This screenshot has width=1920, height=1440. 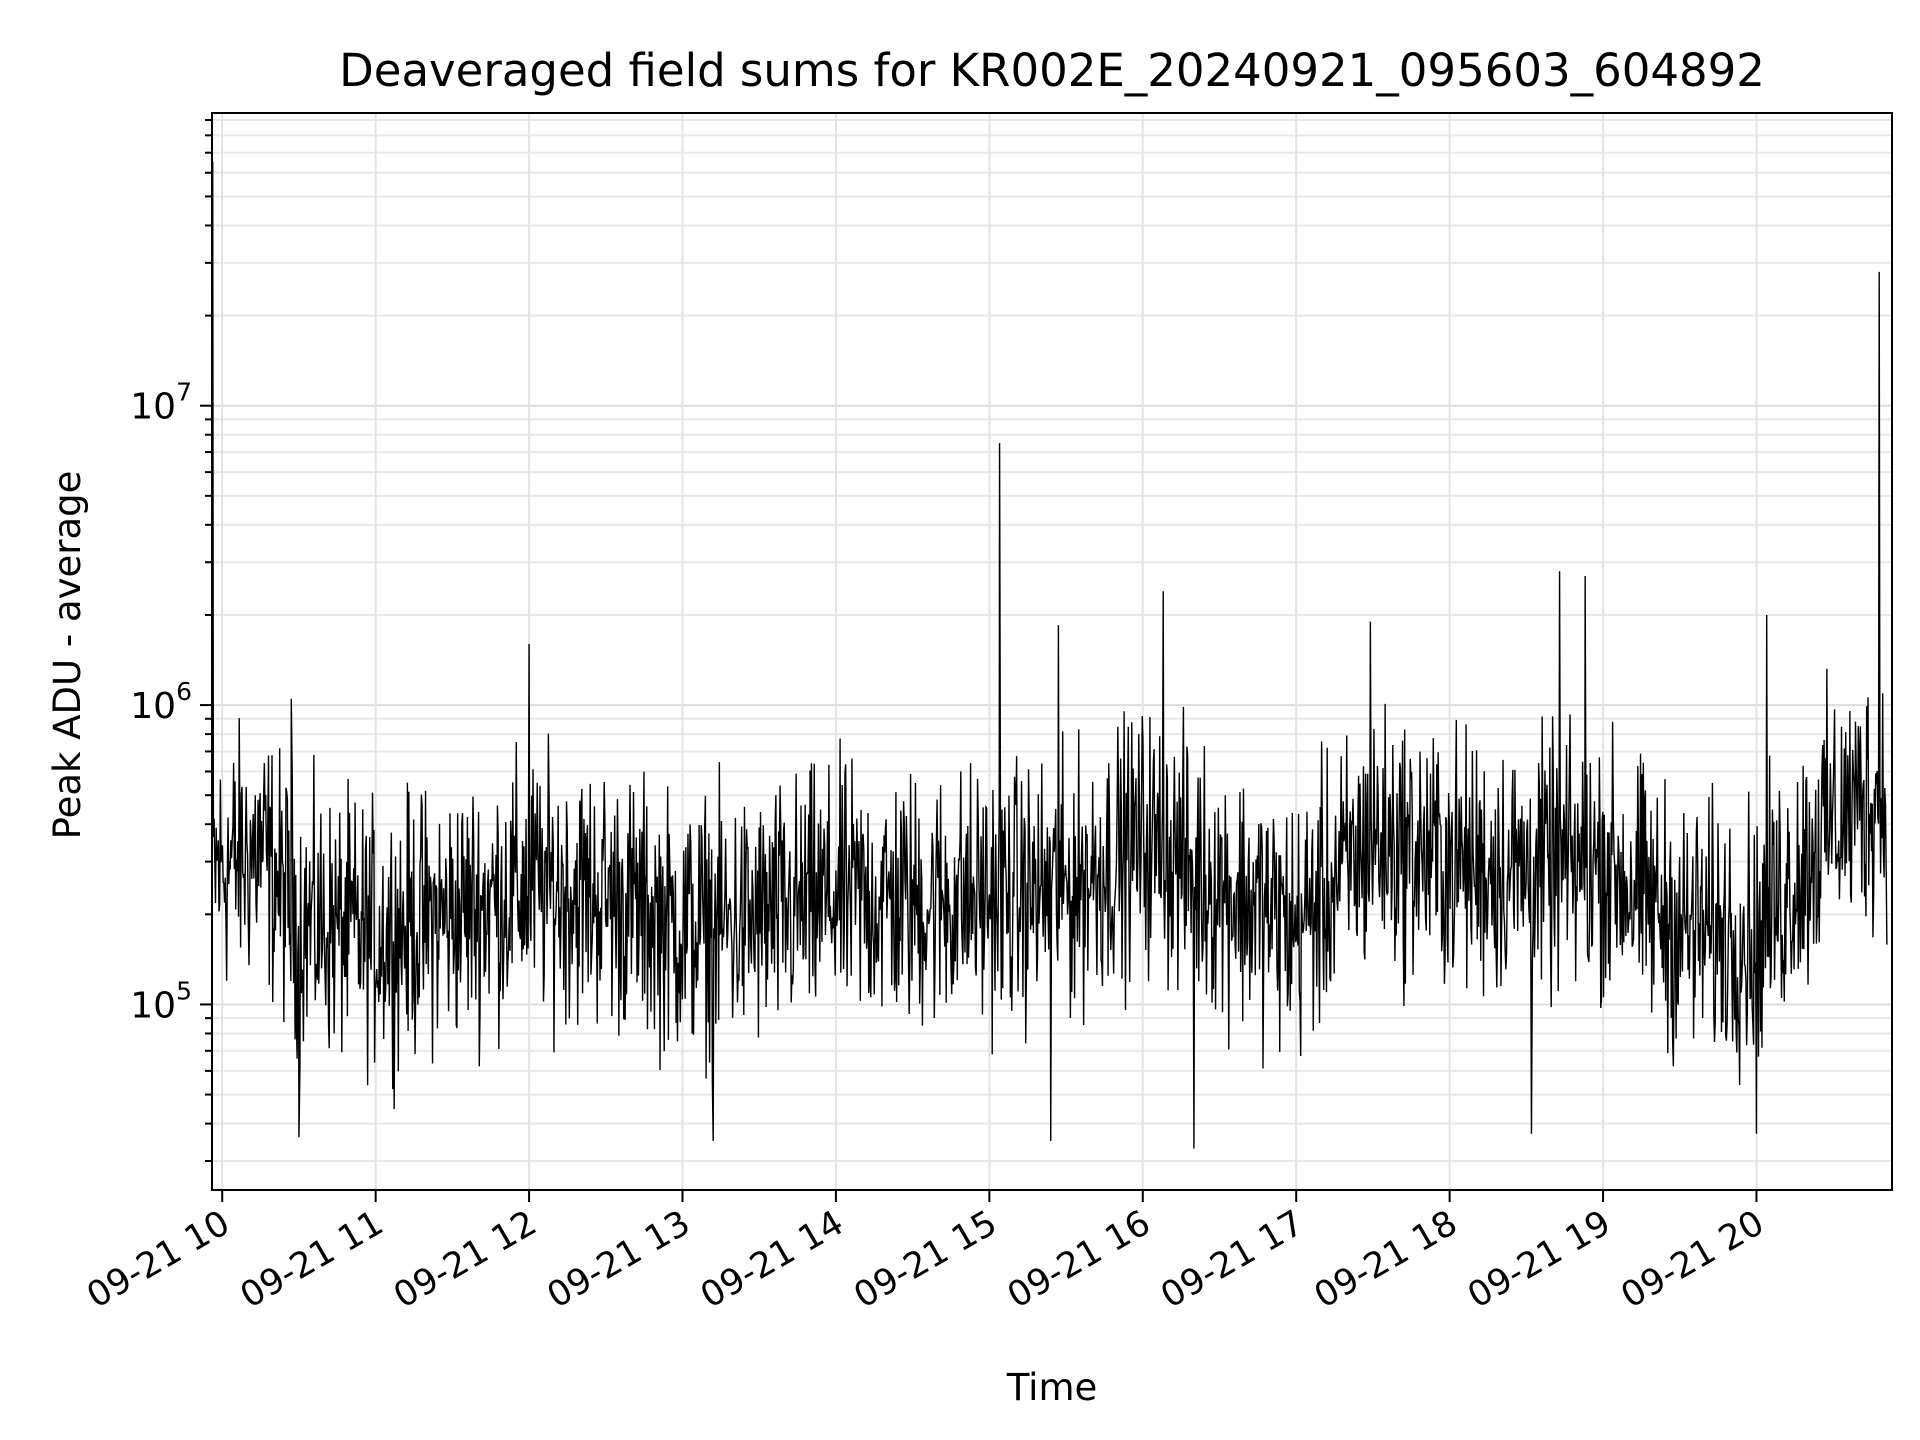 I want to click on y-tick-label: 10⁷, so click(x=161, y=403).